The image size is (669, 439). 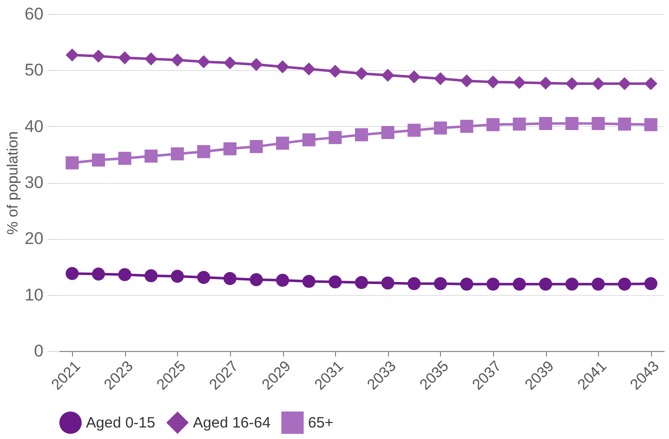 I want to click on legend-label: Aged 0-15, so click(x=121, y=423).